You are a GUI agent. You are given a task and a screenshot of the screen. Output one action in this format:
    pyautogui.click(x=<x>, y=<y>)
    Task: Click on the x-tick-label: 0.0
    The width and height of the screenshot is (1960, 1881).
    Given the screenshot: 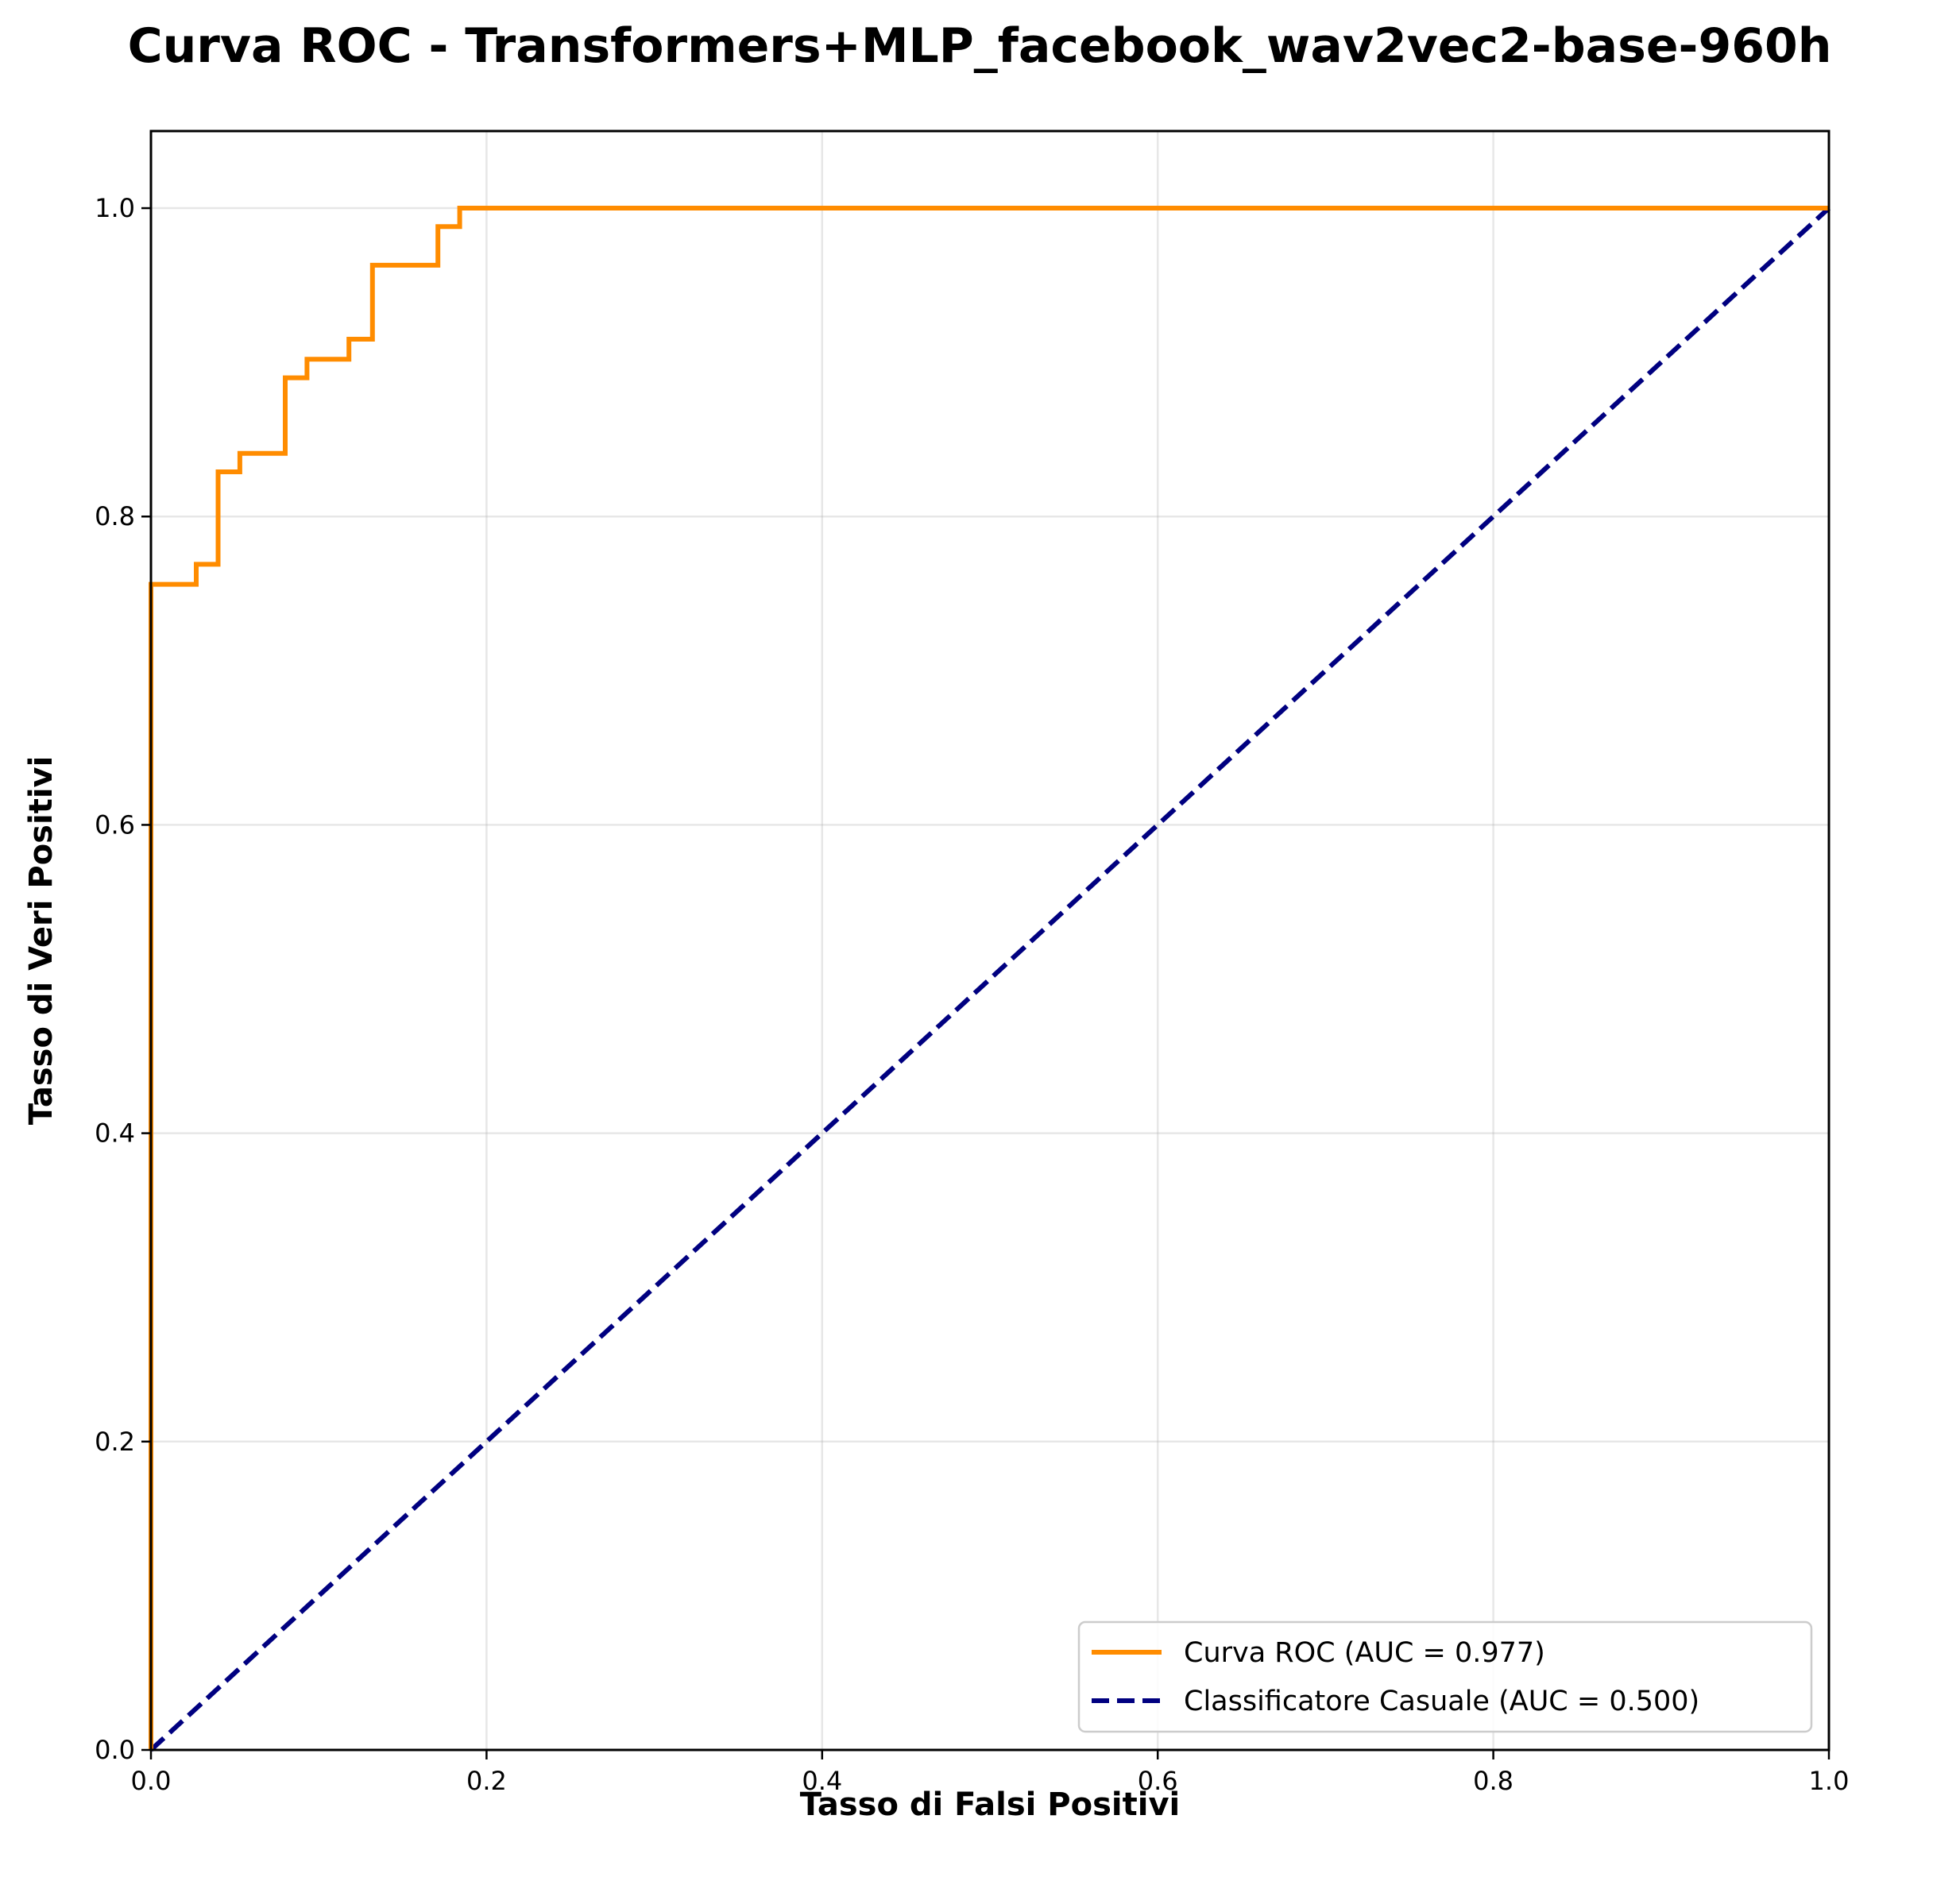 What is the action you would take?
    pyautogui.click(x=151, y=1781)
    